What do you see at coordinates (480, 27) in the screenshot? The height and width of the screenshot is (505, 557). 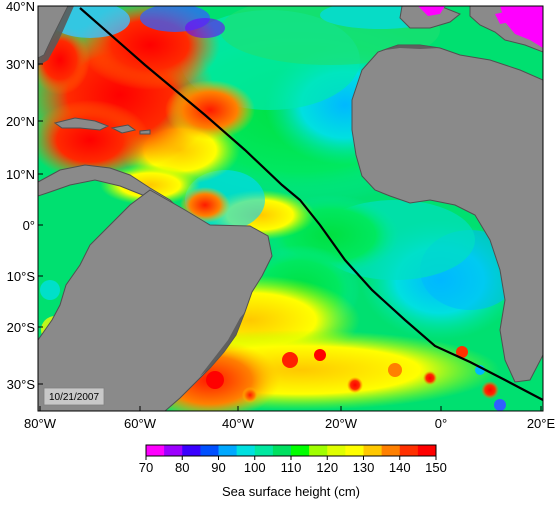 I see `mediterranean-low` at bounding box center [480, 27].